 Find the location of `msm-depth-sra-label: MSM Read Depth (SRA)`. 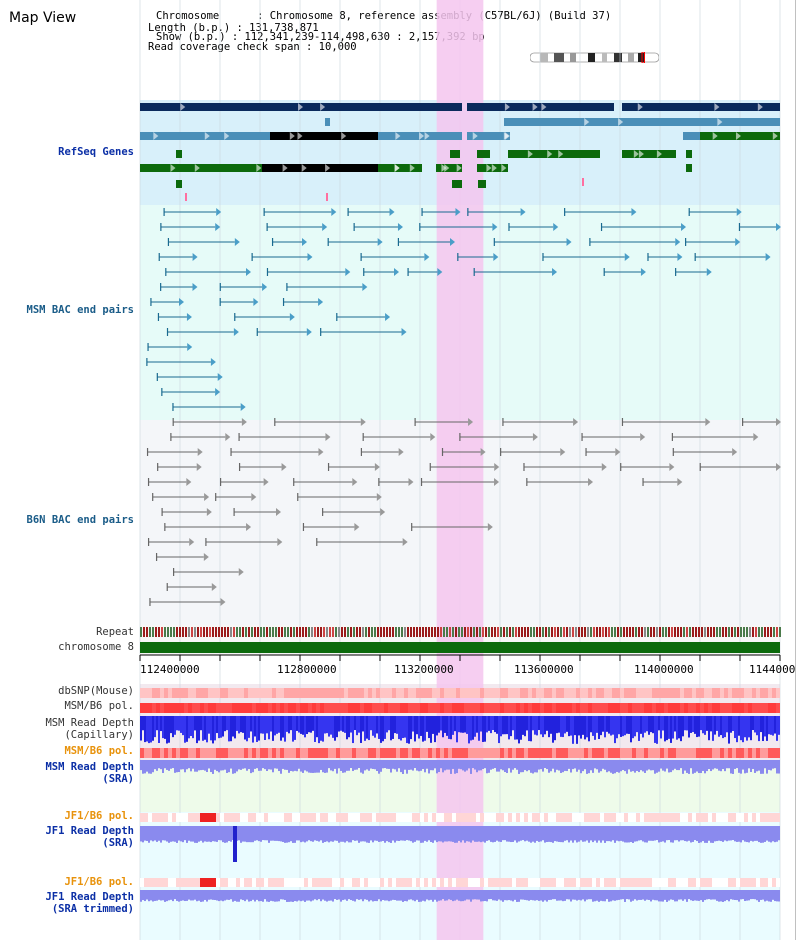

msm-depth-sra-label: MSM Read Depth (SRA) is located at coordinates (89, 773).